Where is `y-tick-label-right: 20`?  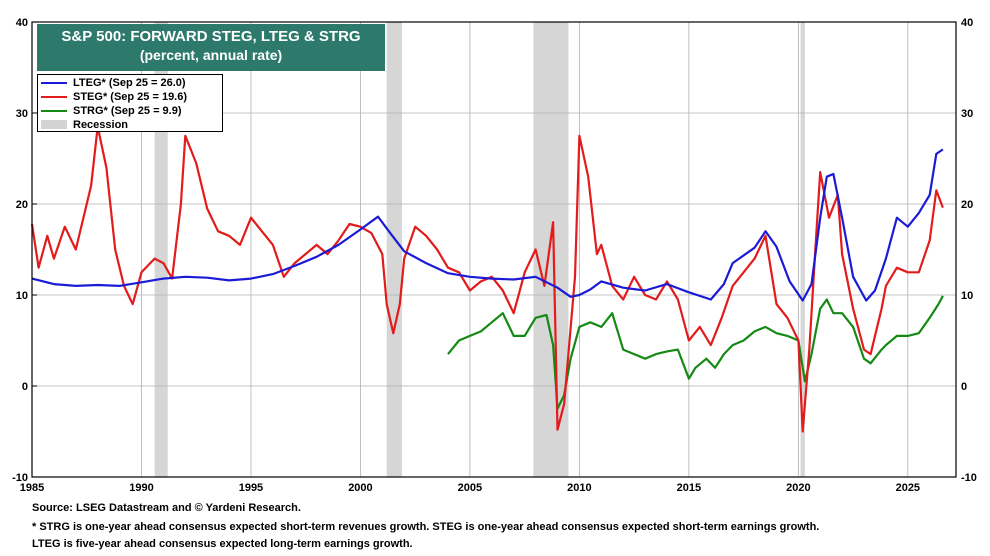
y-tick-label-right: 20 is located at coordinates (967, 205).